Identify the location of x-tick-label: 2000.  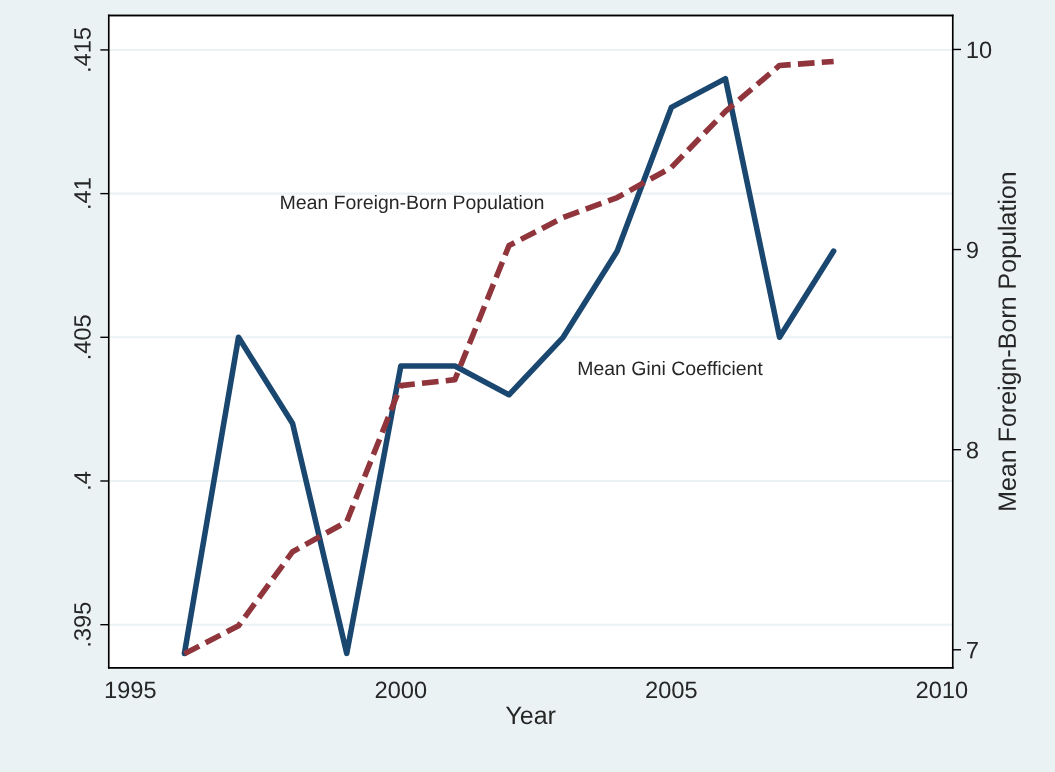
(401, 690).